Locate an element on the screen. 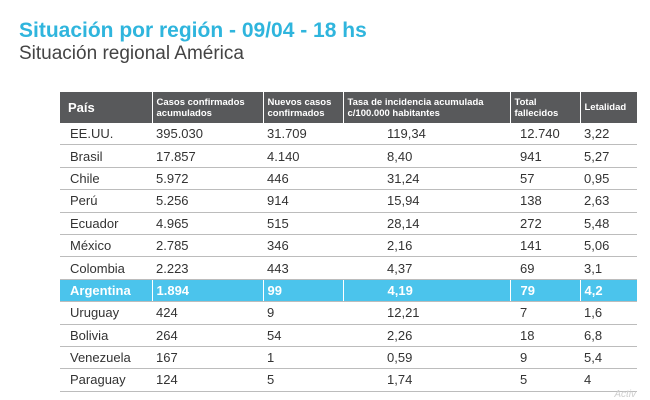  cell-pais: EE.UU. is located at coordinates (106, 134).